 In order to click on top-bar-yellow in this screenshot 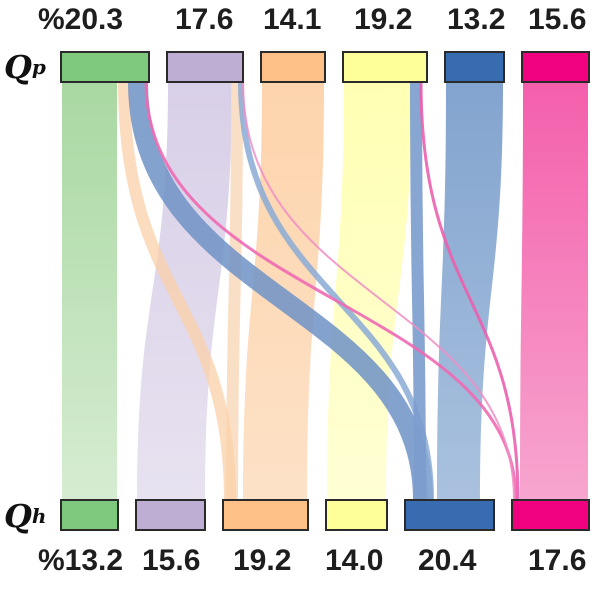, I will do `click(385, 67)`.